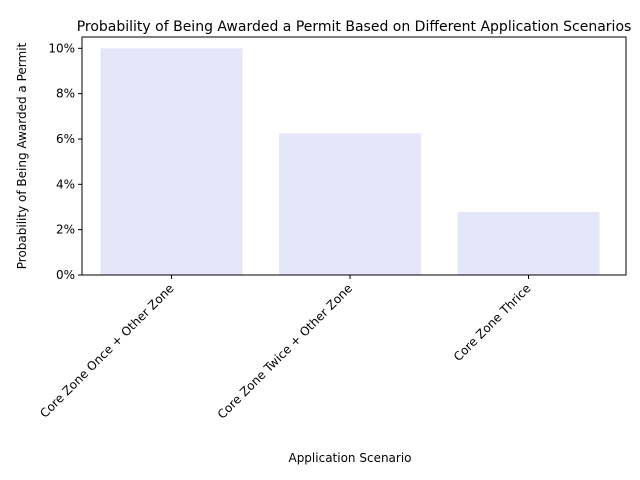 The height and width of the screenshot is (480, 640). Describe the element at coordinates (61, 48) in the screenshot. I see `y-tick-label: 10%` at that location.